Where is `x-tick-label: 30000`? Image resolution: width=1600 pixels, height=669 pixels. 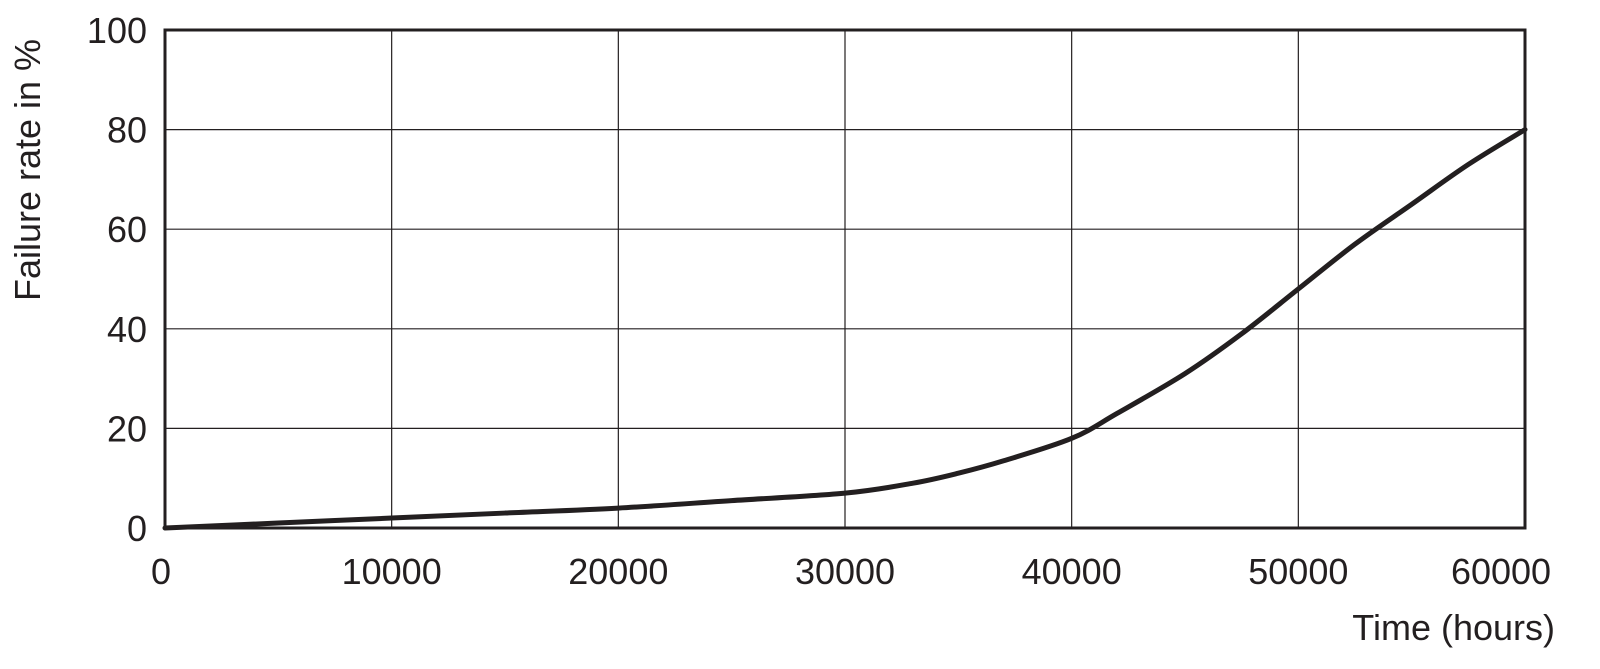 x-tick-label: 30000 is located at coordinates (845, 571).